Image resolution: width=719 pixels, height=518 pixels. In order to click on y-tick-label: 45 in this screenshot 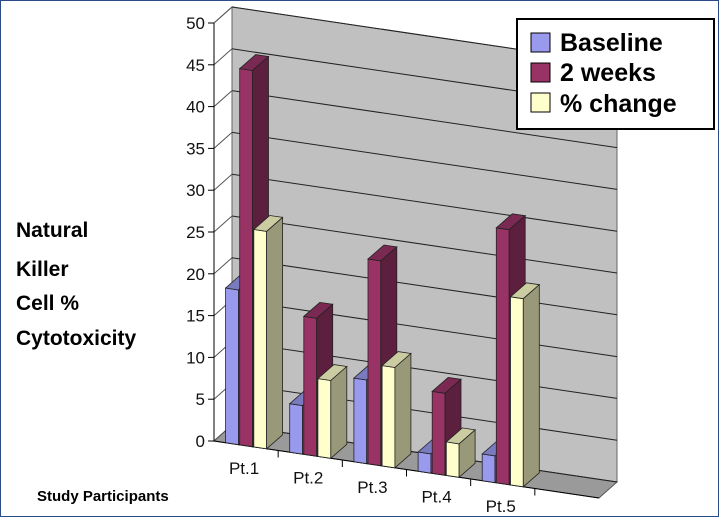, I will do `click(195, 65)`.